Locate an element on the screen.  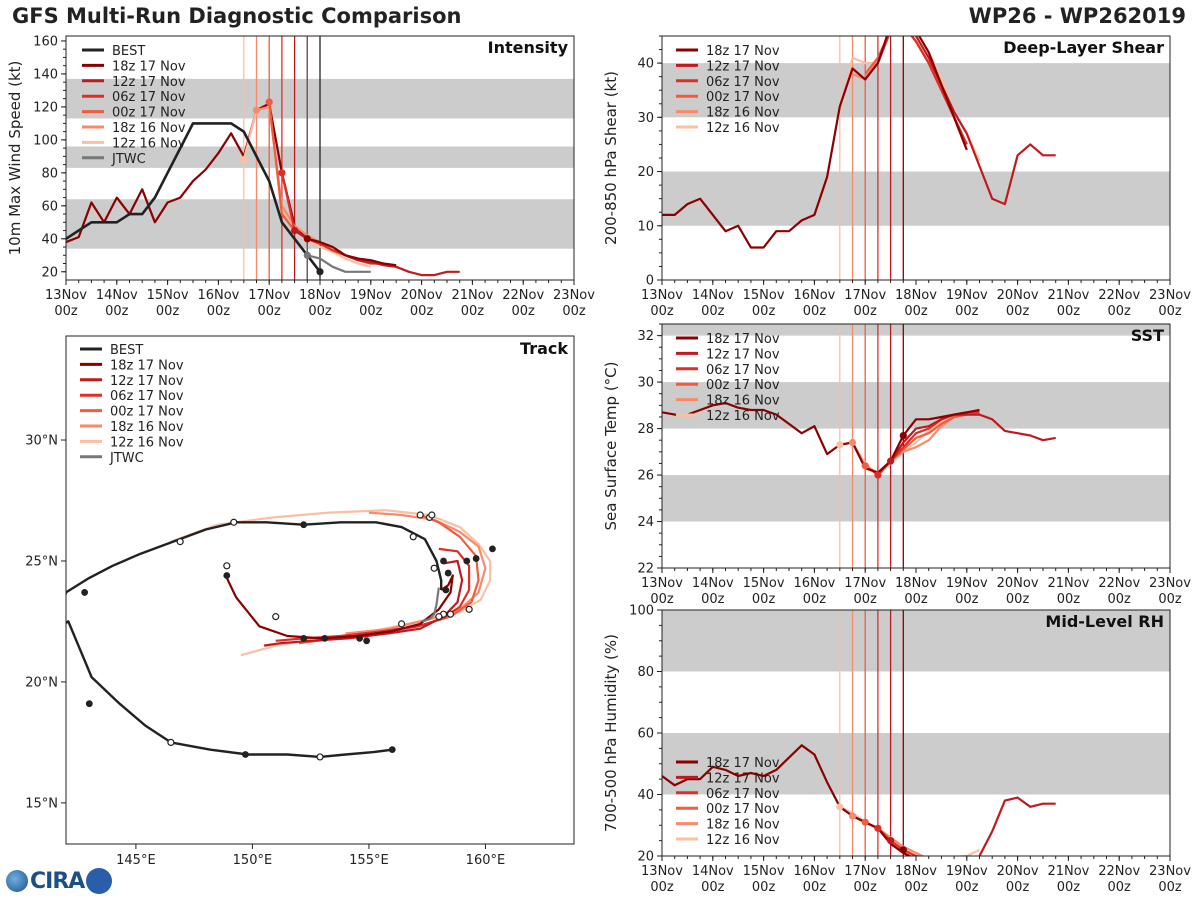
sst-legend-label-1: 12z 17 Nov is located at coordinates (743, 354).